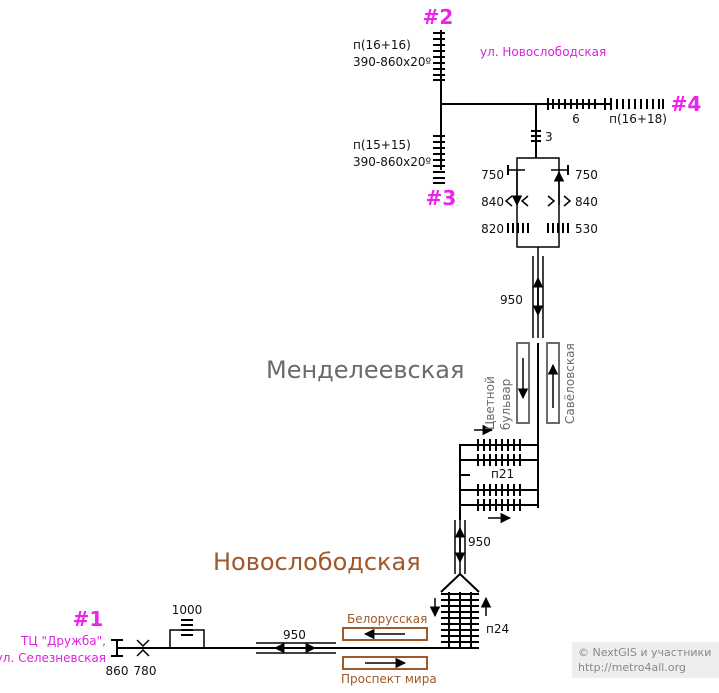 This screenshot has height=693, width=719. Describe the element at coordinates (576, 119) in the screenshot. I see `label-6: 6` at that location.